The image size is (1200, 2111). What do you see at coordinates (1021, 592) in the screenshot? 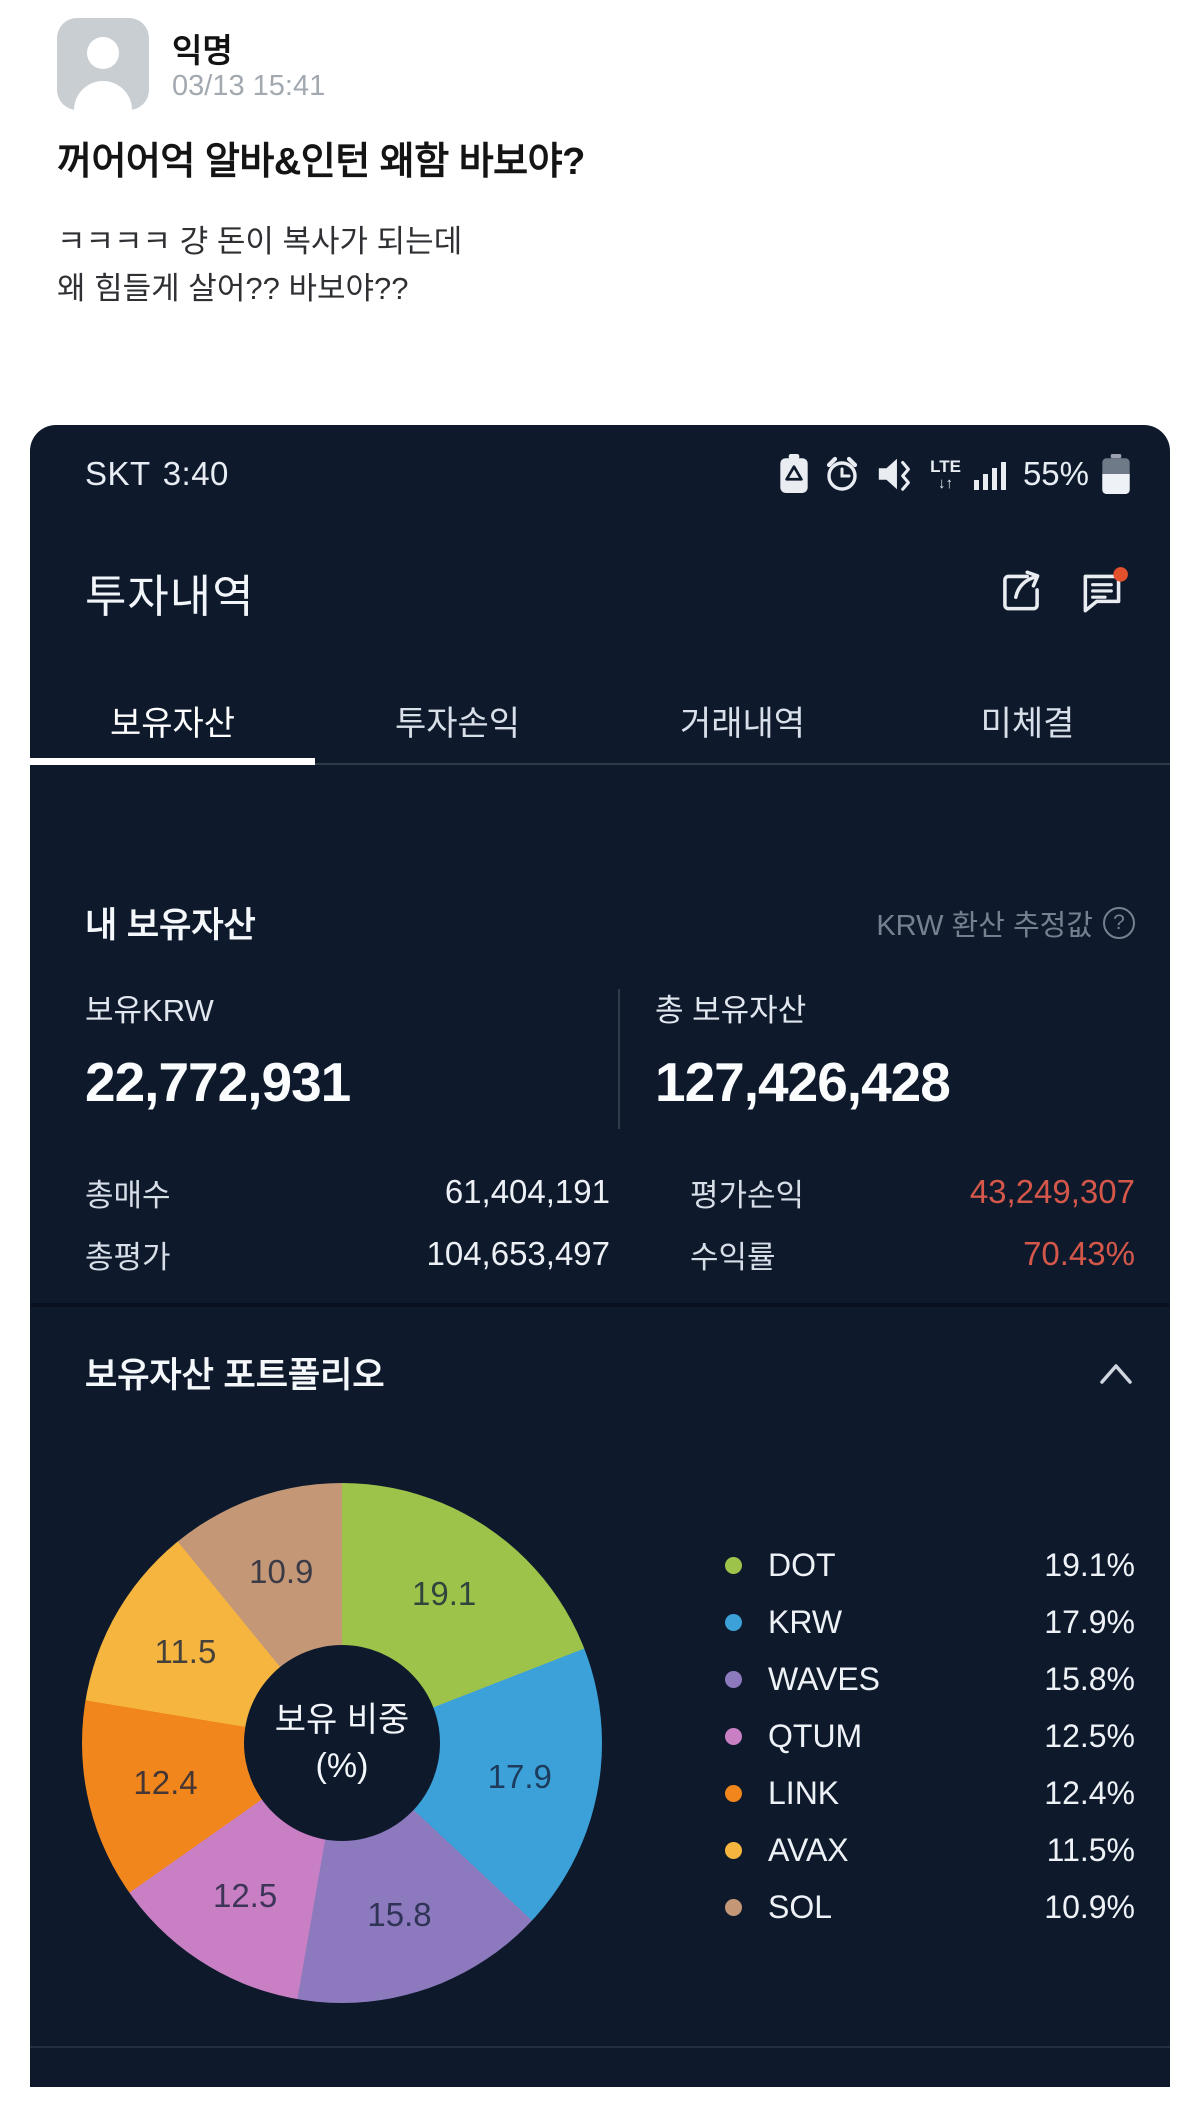
I see `share-icon` at bounding box center [1021, 592].